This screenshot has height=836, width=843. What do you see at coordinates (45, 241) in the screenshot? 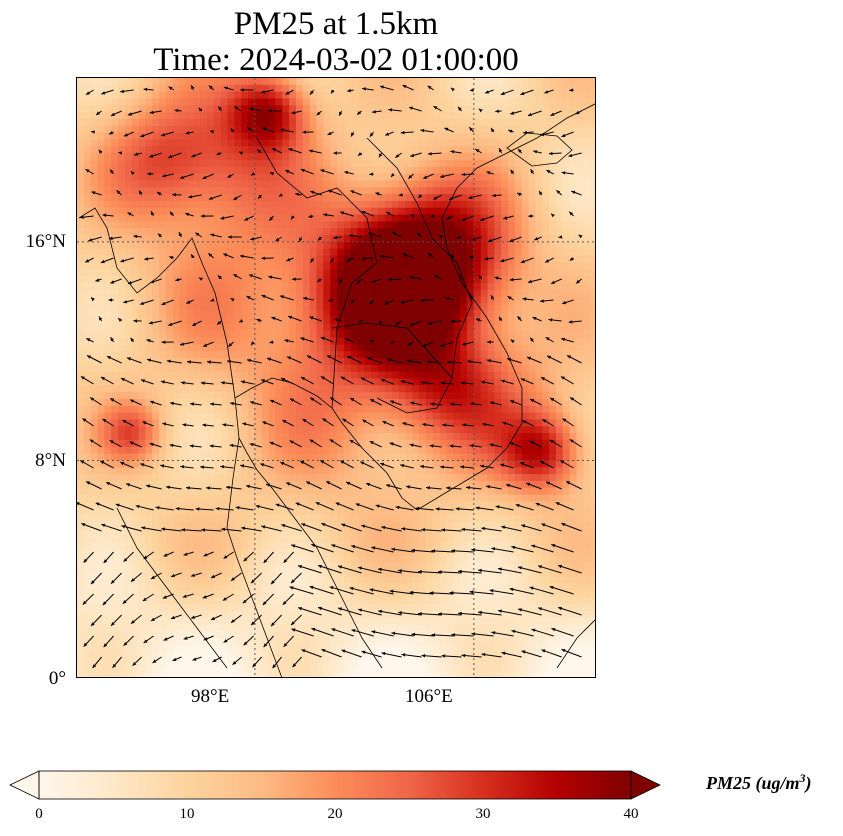
I see `lat-tick-16n: 16°N` at bounding box center [45, 241].